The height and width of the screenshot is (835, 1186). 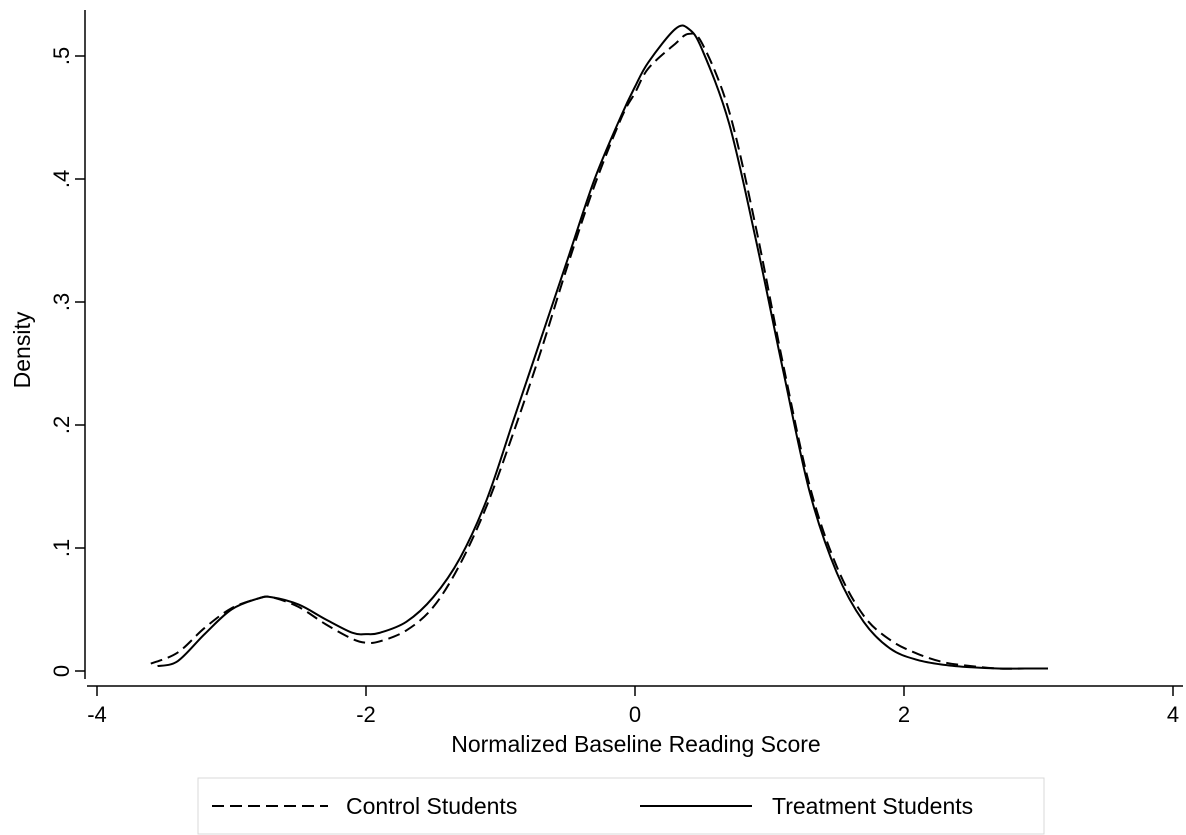 I want to click on x-tick-label: 2, so click(x=904, y=714).